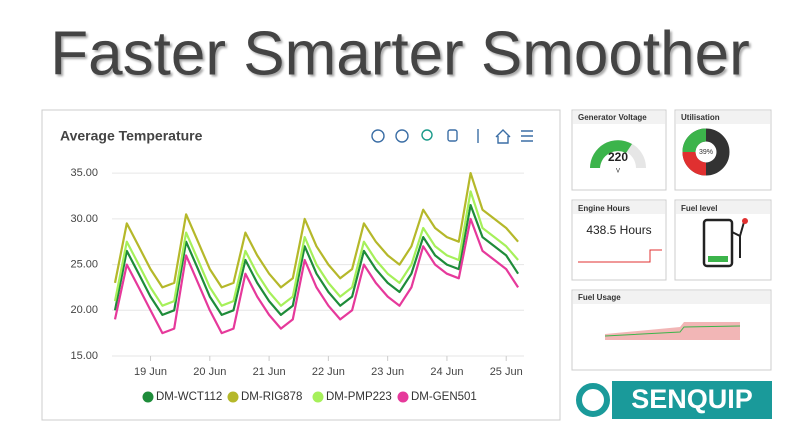 This screenshot has width=800, height=429. What do you see at coordinates (189, 397) in the screenshot?
I see `legend-label: DM-WCT112` at bounding box center [189, 397].